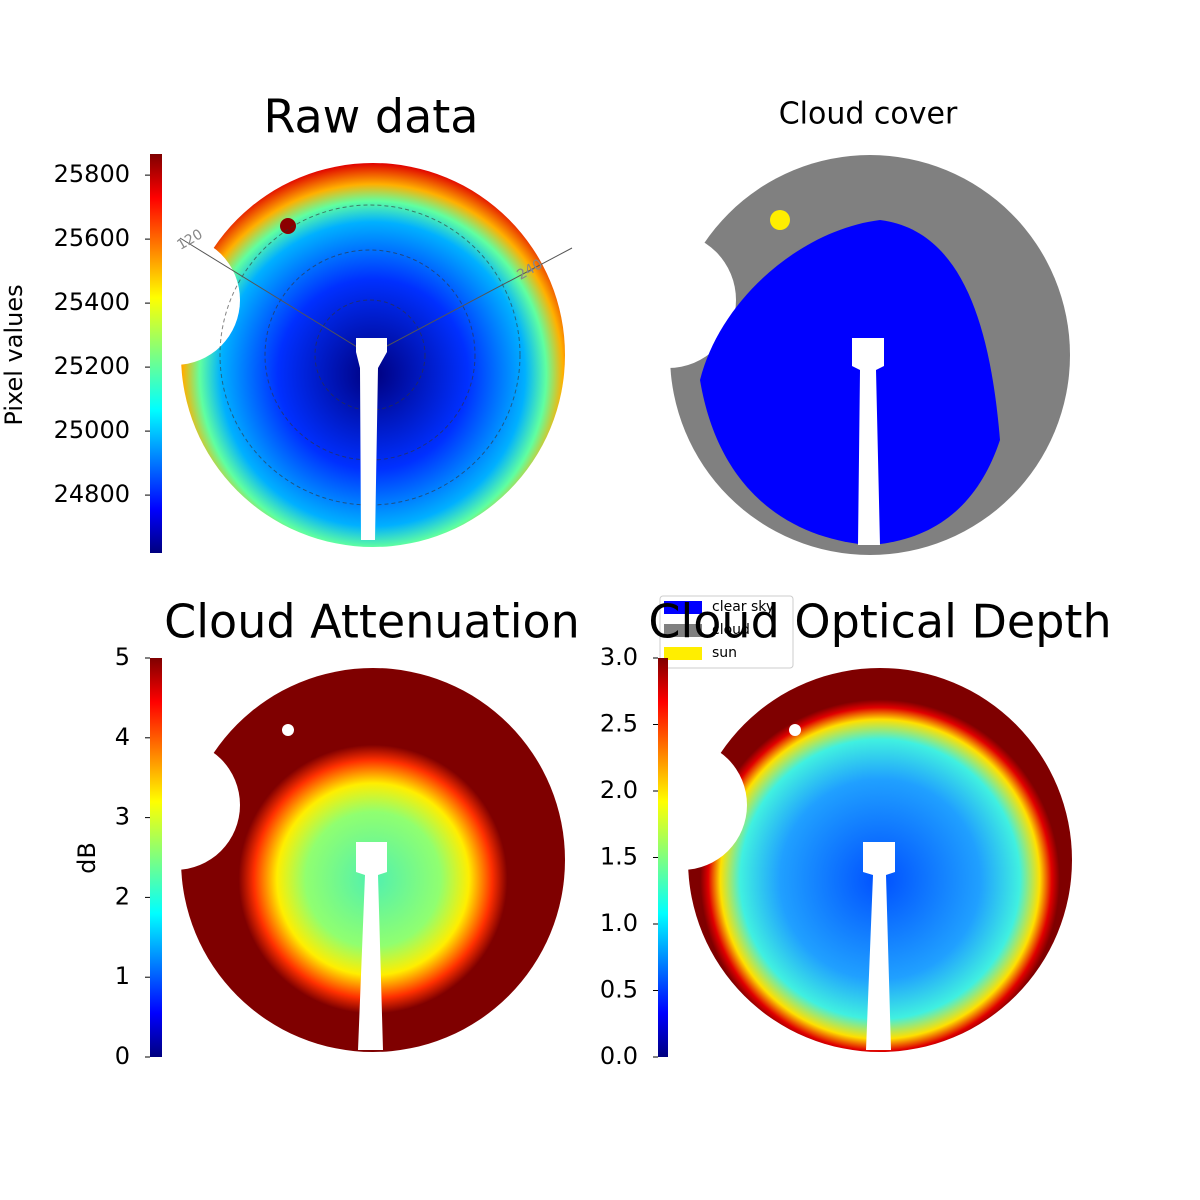 The image size is (1200, 1200). I want to click on tick-label: 0.0, so click(619, 1056).